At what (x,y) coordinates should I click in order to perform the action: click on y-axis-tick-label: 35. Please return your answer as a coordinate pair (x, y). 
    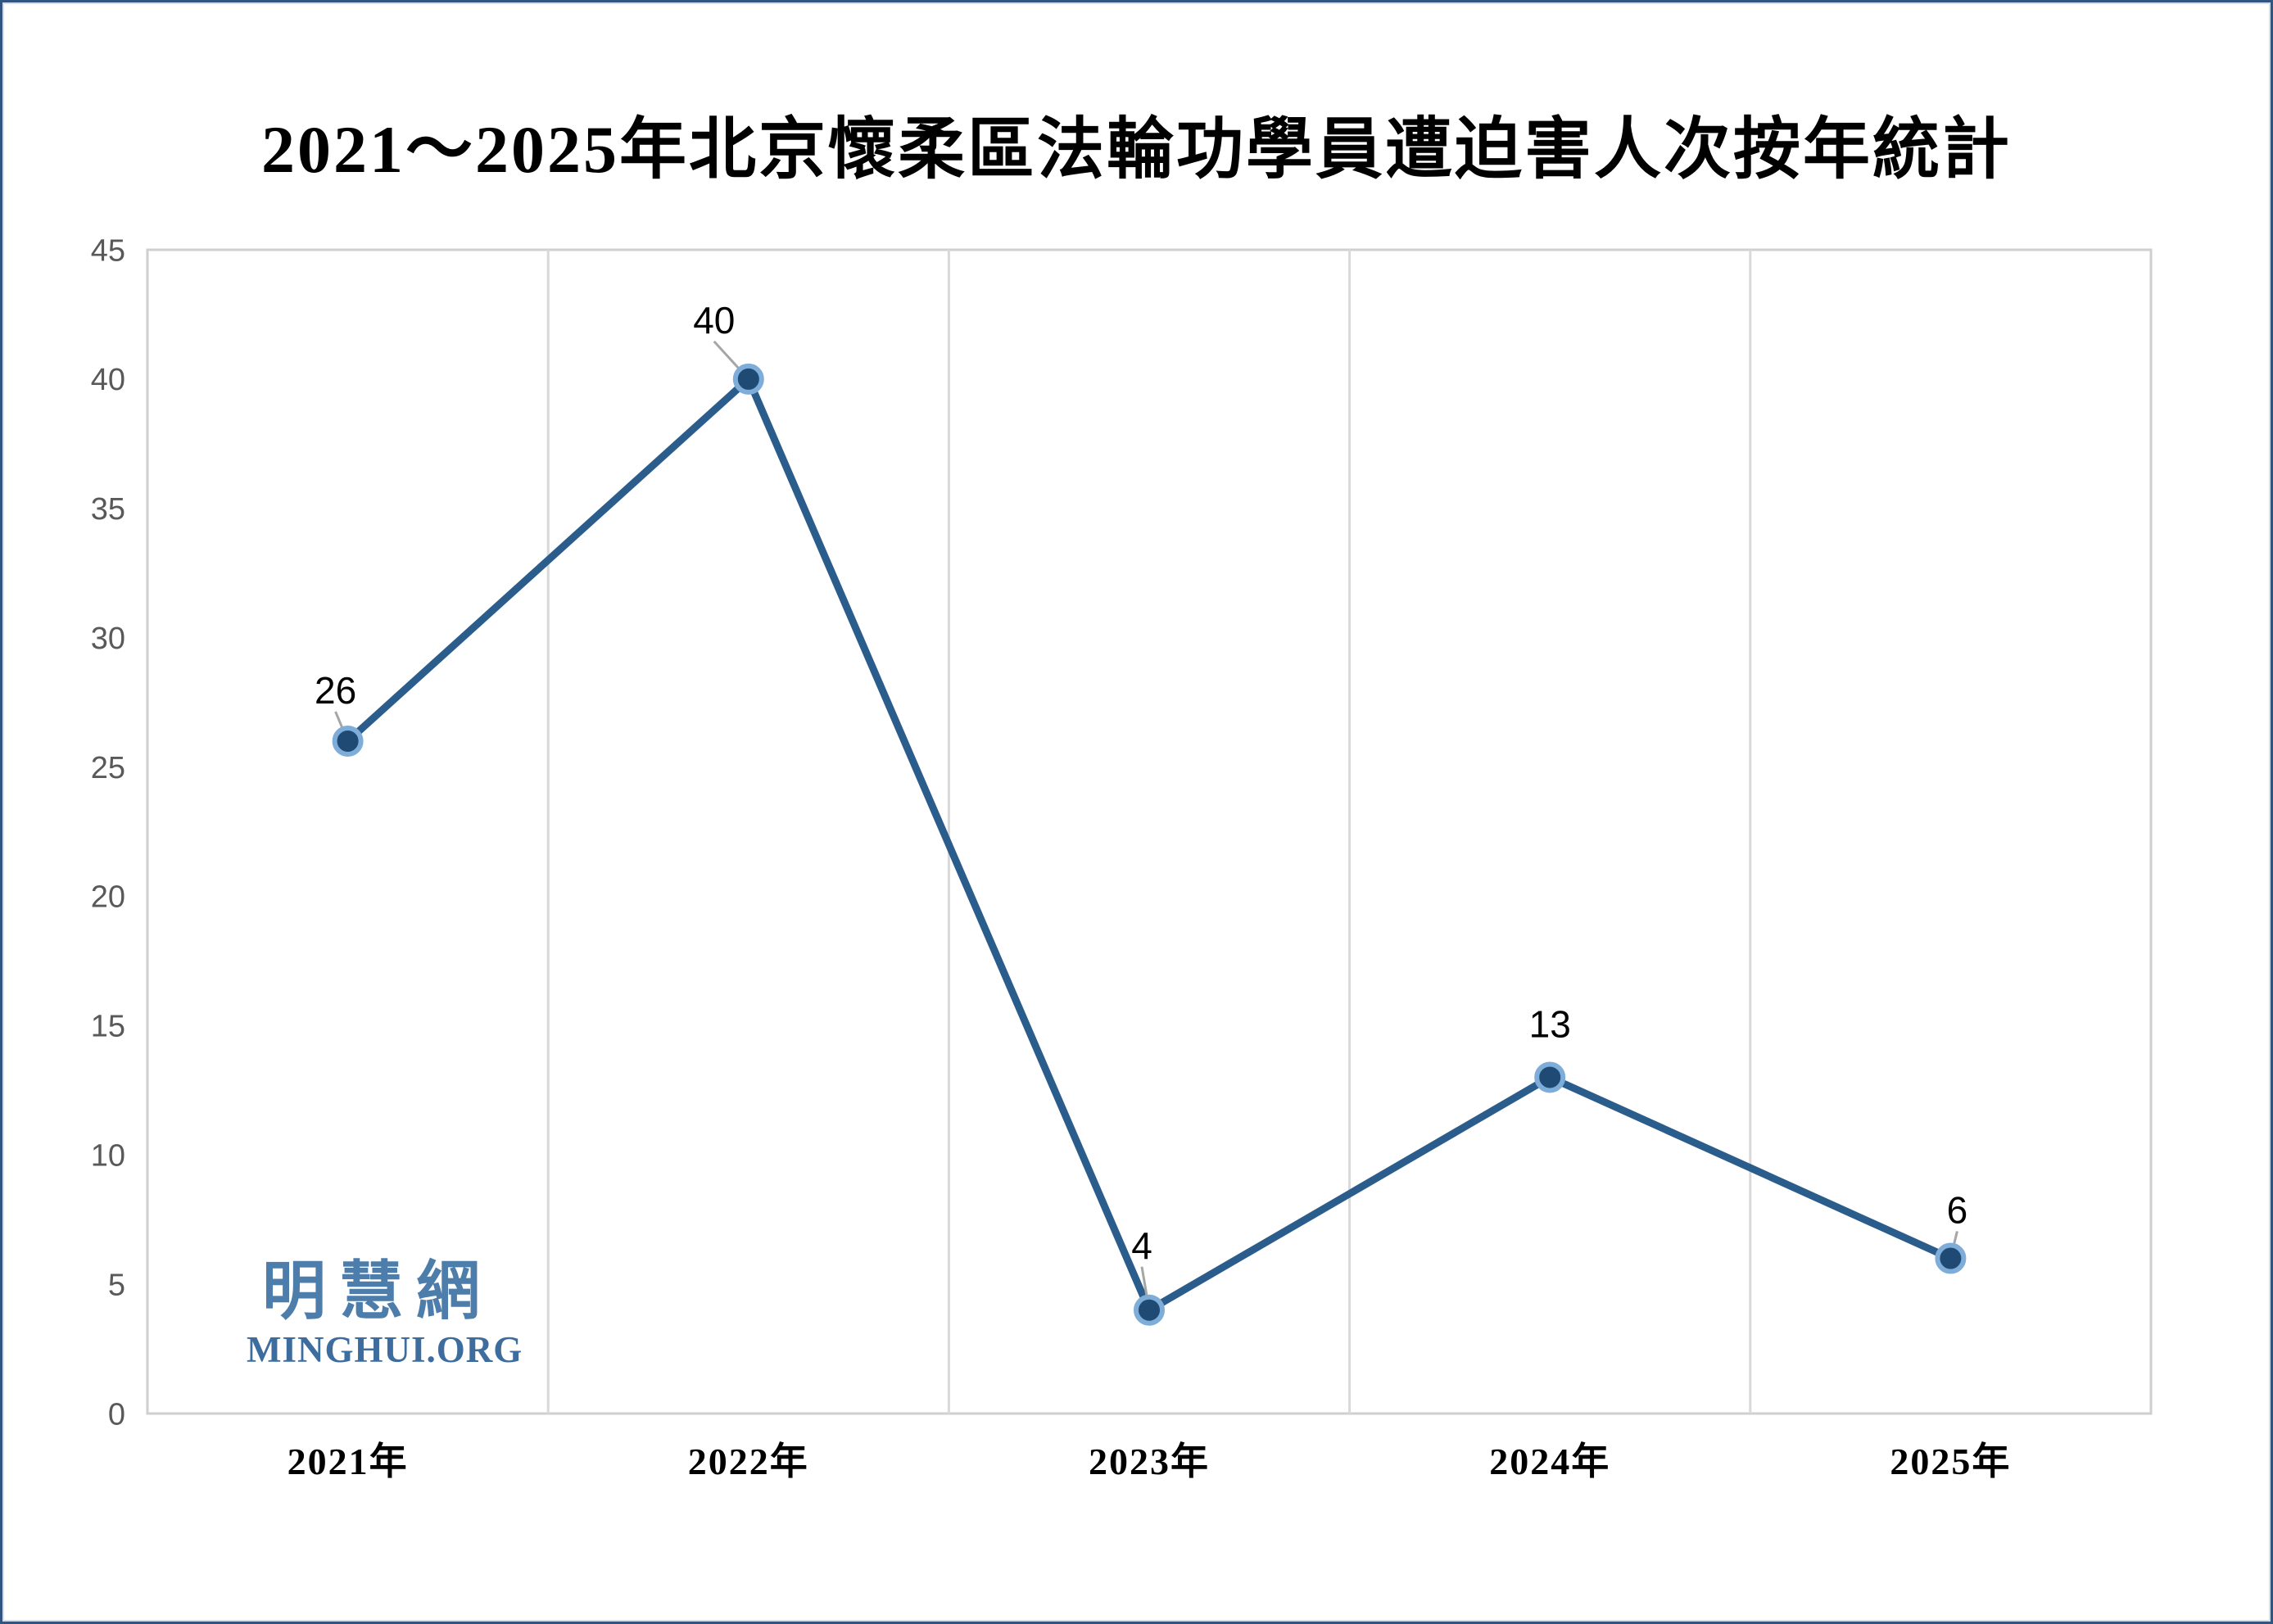
    Looking at the image, I should click on (108, 509).